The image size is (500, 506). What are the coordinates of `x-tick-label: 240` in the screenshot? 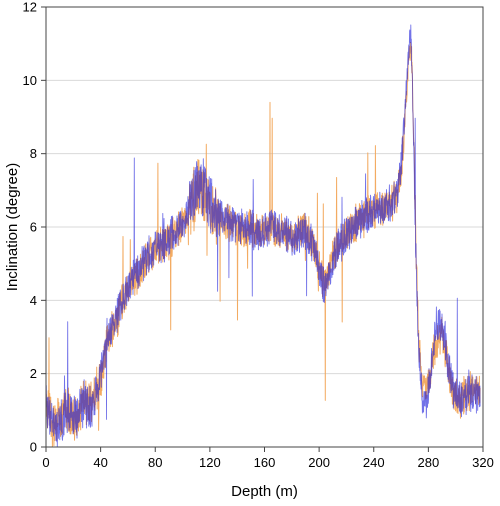 It's located at (374, 462).